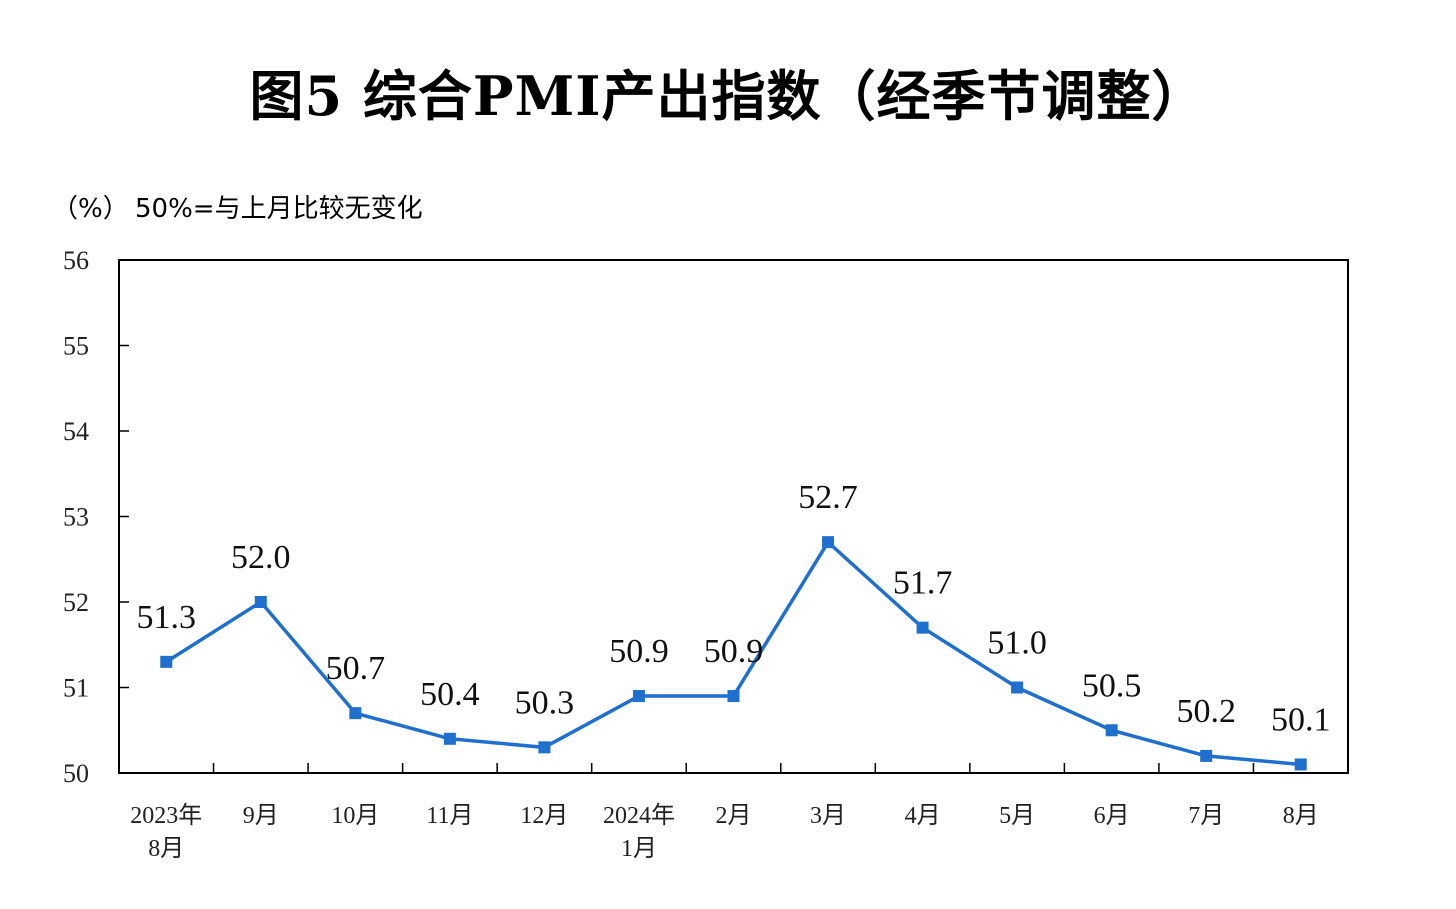  I want to click on x-category-label: 10月, so click(355, 816).